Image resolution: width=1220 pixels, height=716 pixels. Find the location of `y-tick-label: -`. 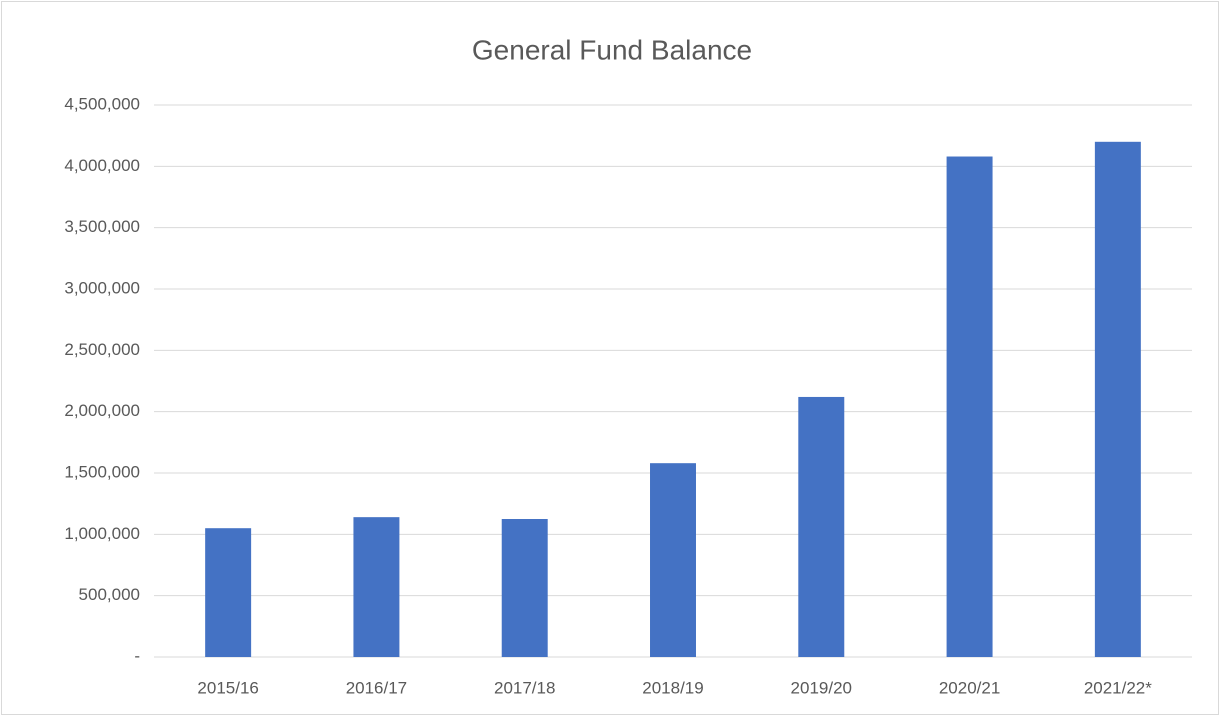

y-tick-label: - is located at coordinates (137, 655).